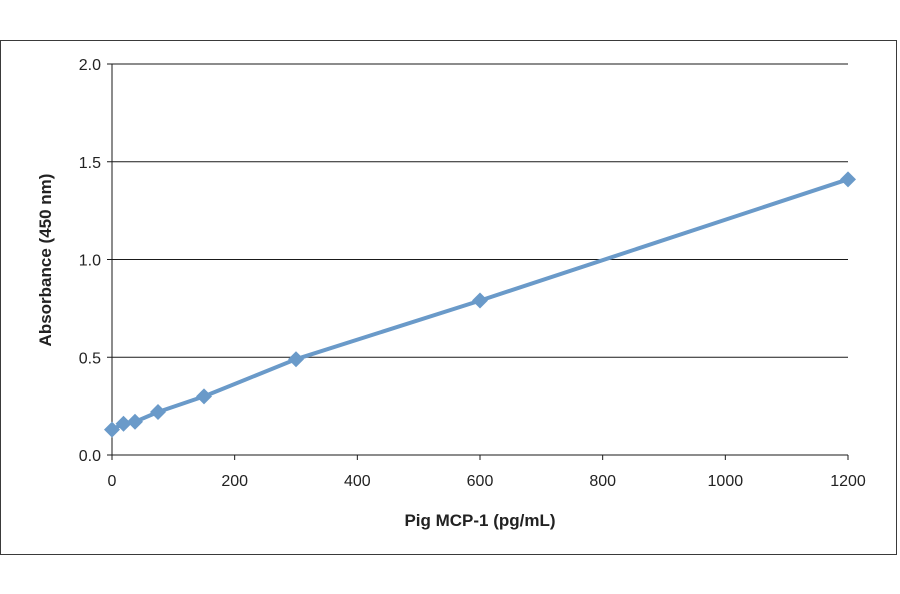  I want to click on y-axis-title: Absorbance (450 nm), so click(45, 260).